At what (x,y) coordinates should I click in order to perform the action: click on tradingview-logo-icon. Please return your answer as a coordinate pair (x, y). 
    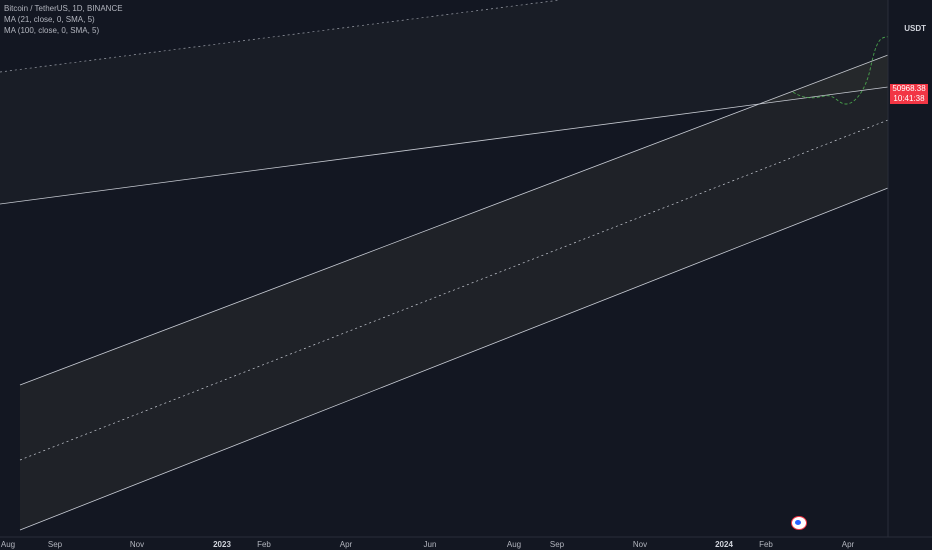
    Looking at the image, I should click on (799, 523).